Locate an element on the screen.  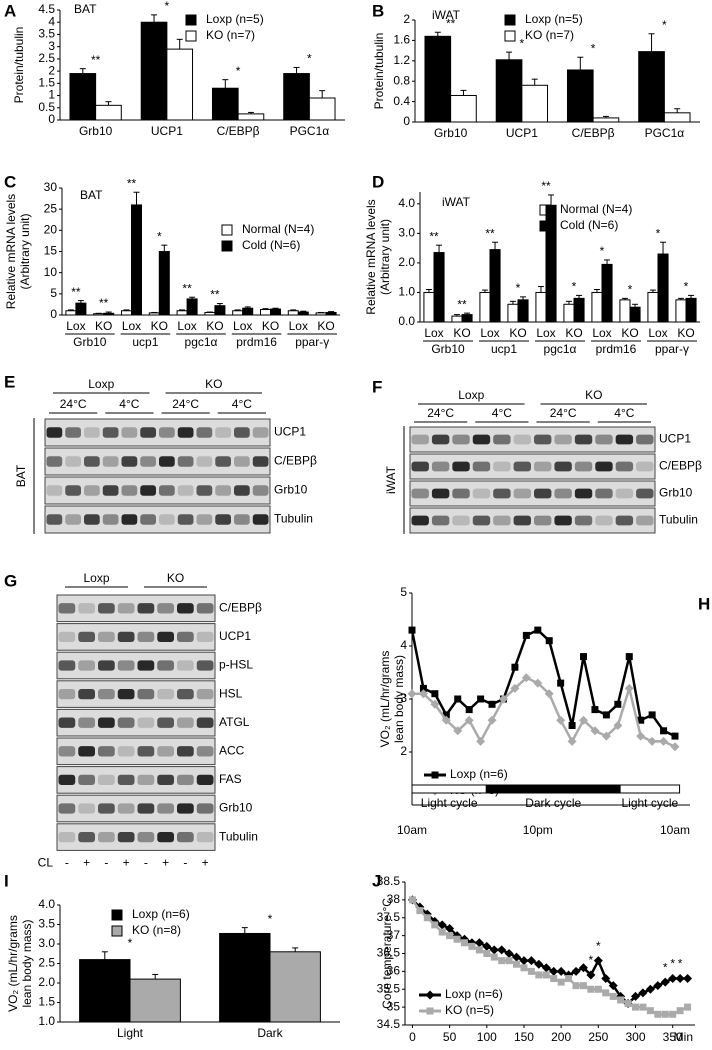
y-axis-label: Protein/tubulin is located at coordinates (19, 65).